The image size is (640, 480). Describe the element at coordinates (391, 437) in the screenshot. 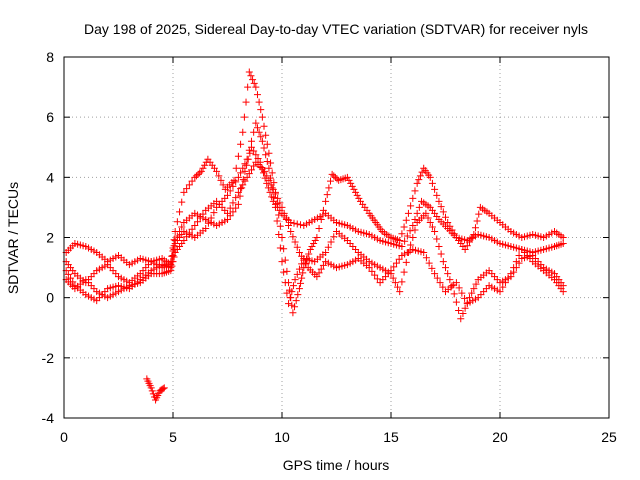

I see `x-tick-label: 15` at that location.